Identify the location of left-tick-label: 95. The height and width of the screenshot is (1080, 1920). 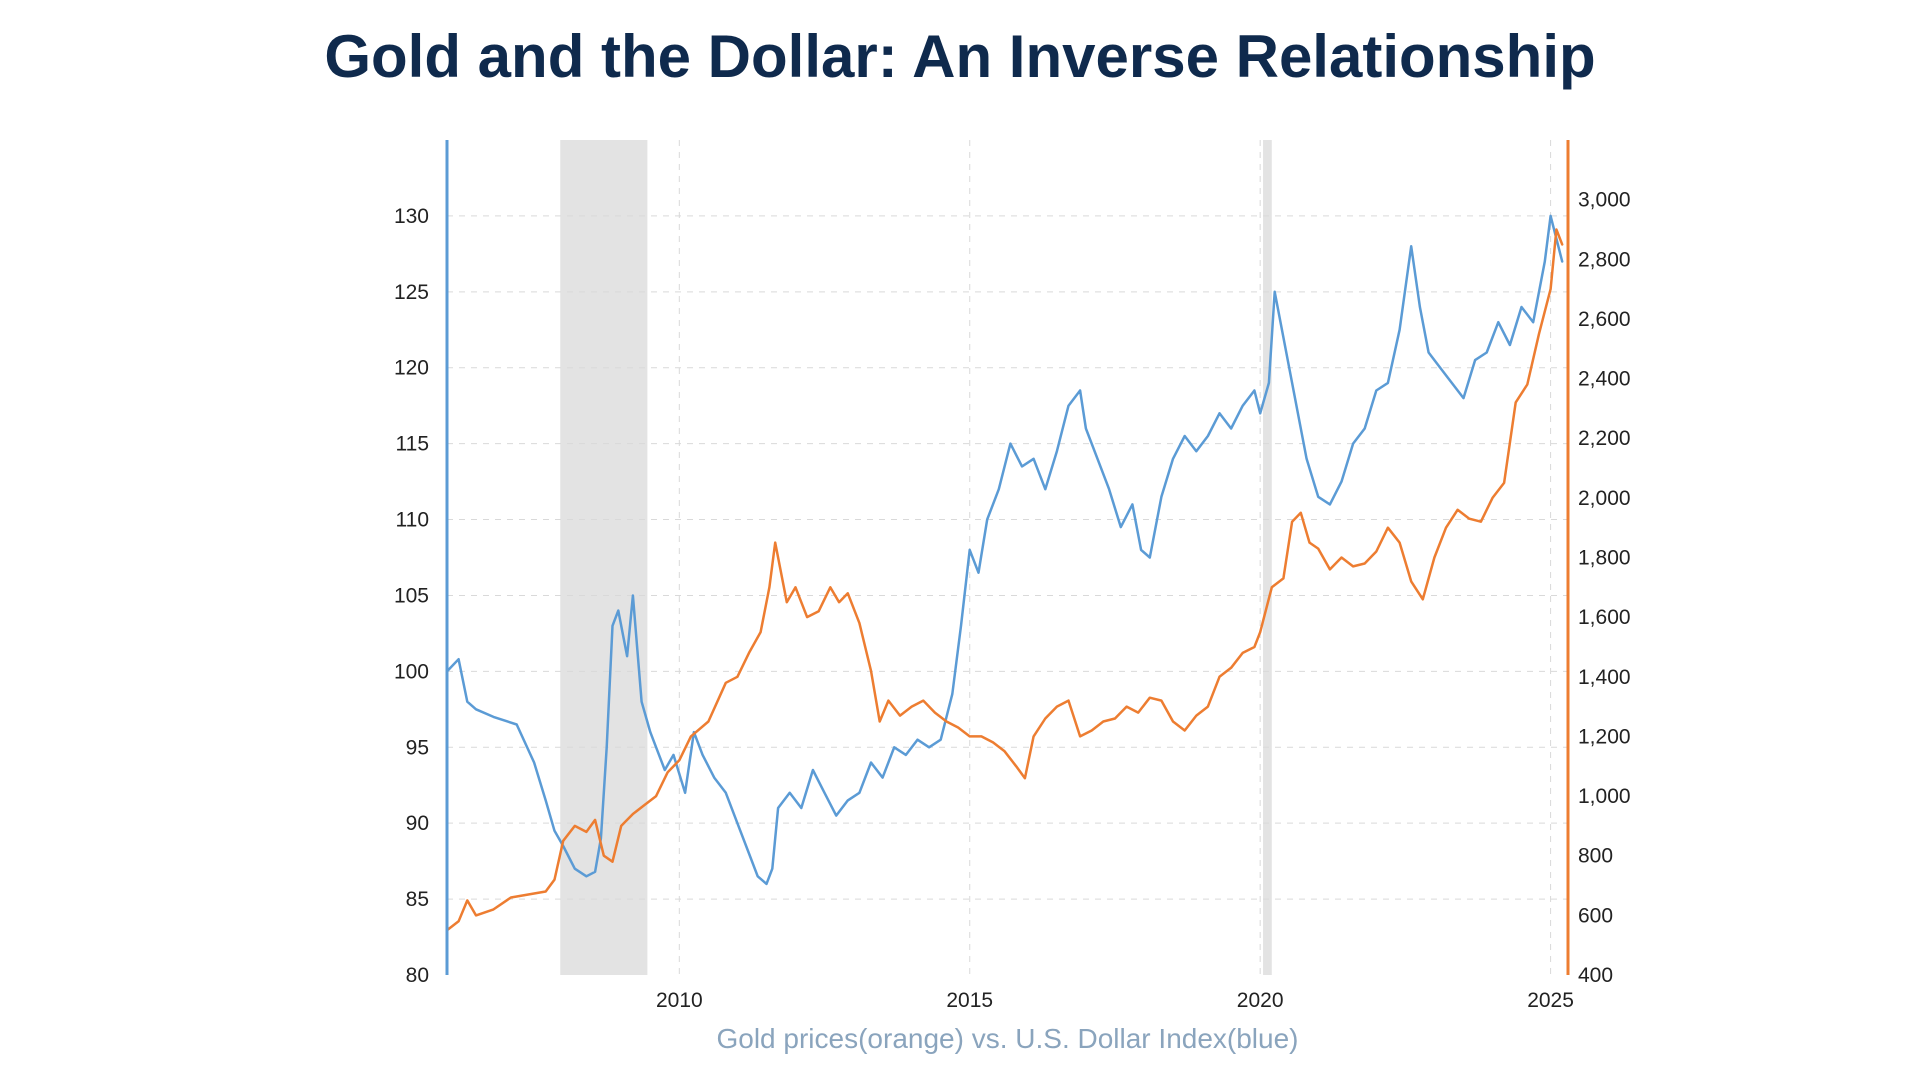
(417, 747).